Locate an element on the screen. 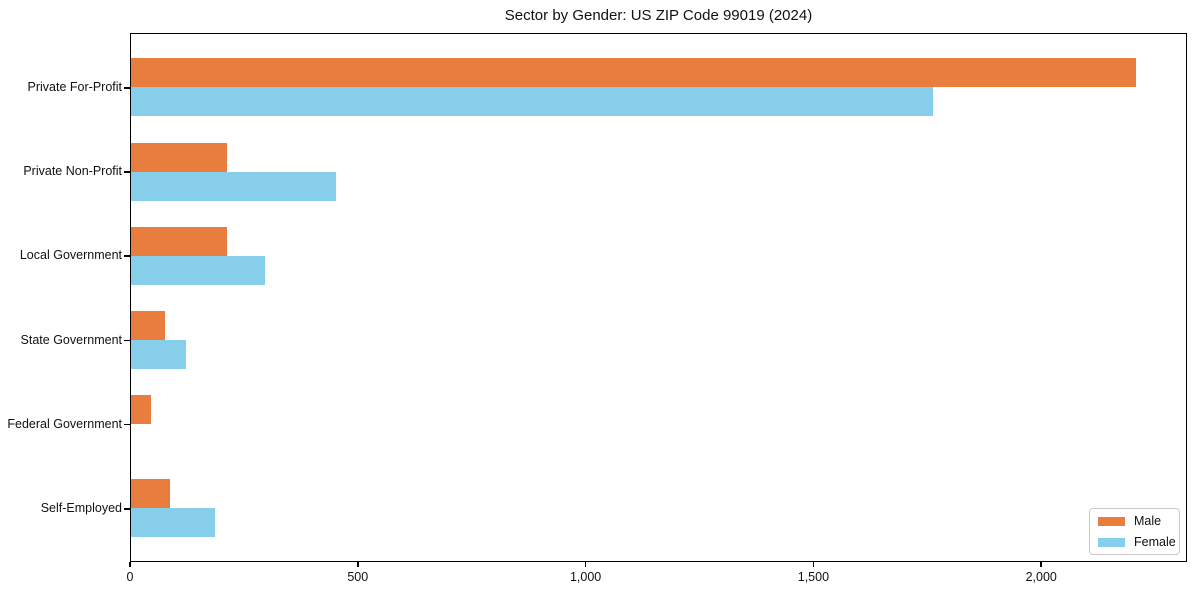 Image resolution: width=1200 pixels, height=600 pixels. female-swatch-icon is located at coordinates (1111, 542).